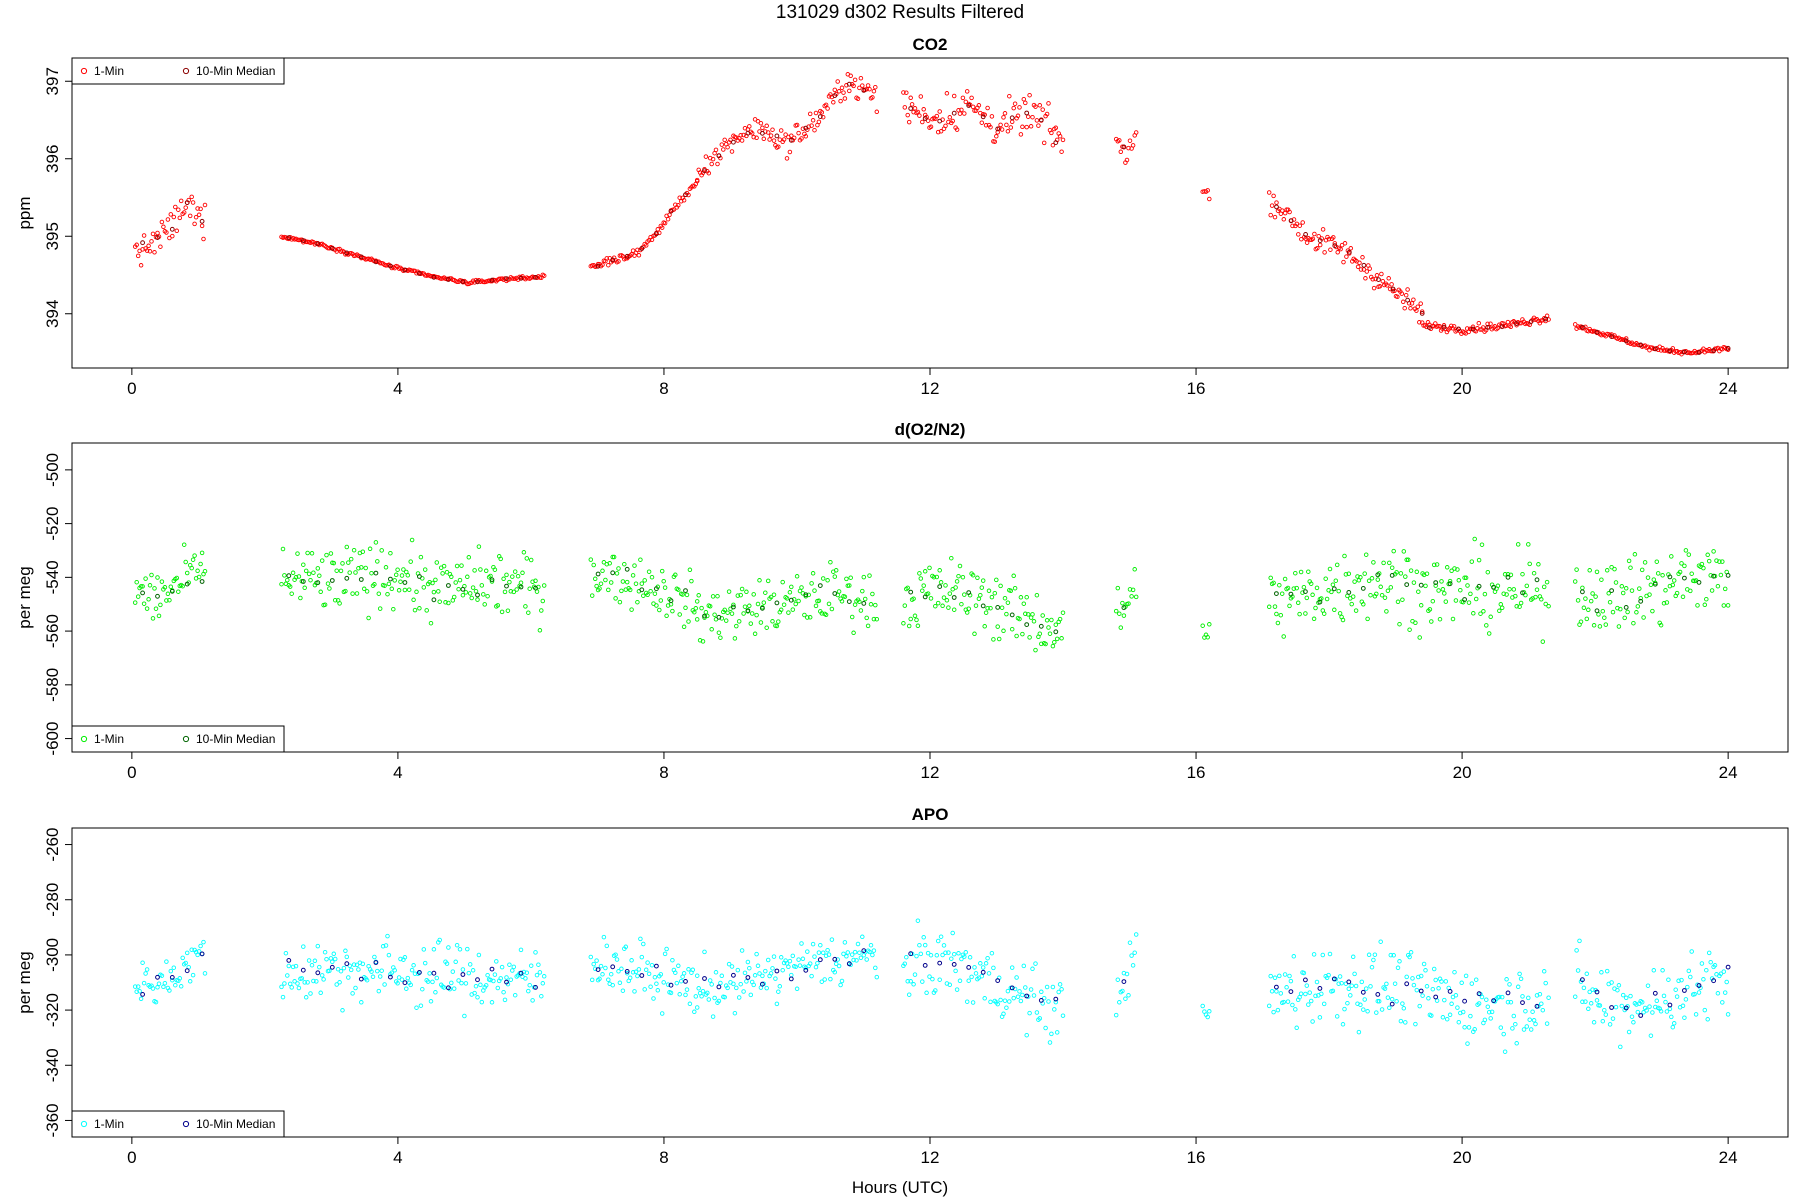 Image resolution: width=1800 pixels, height=1200 pixels. I want to click on legend: 1-Min 10-Min Median, so click(178, 1124).